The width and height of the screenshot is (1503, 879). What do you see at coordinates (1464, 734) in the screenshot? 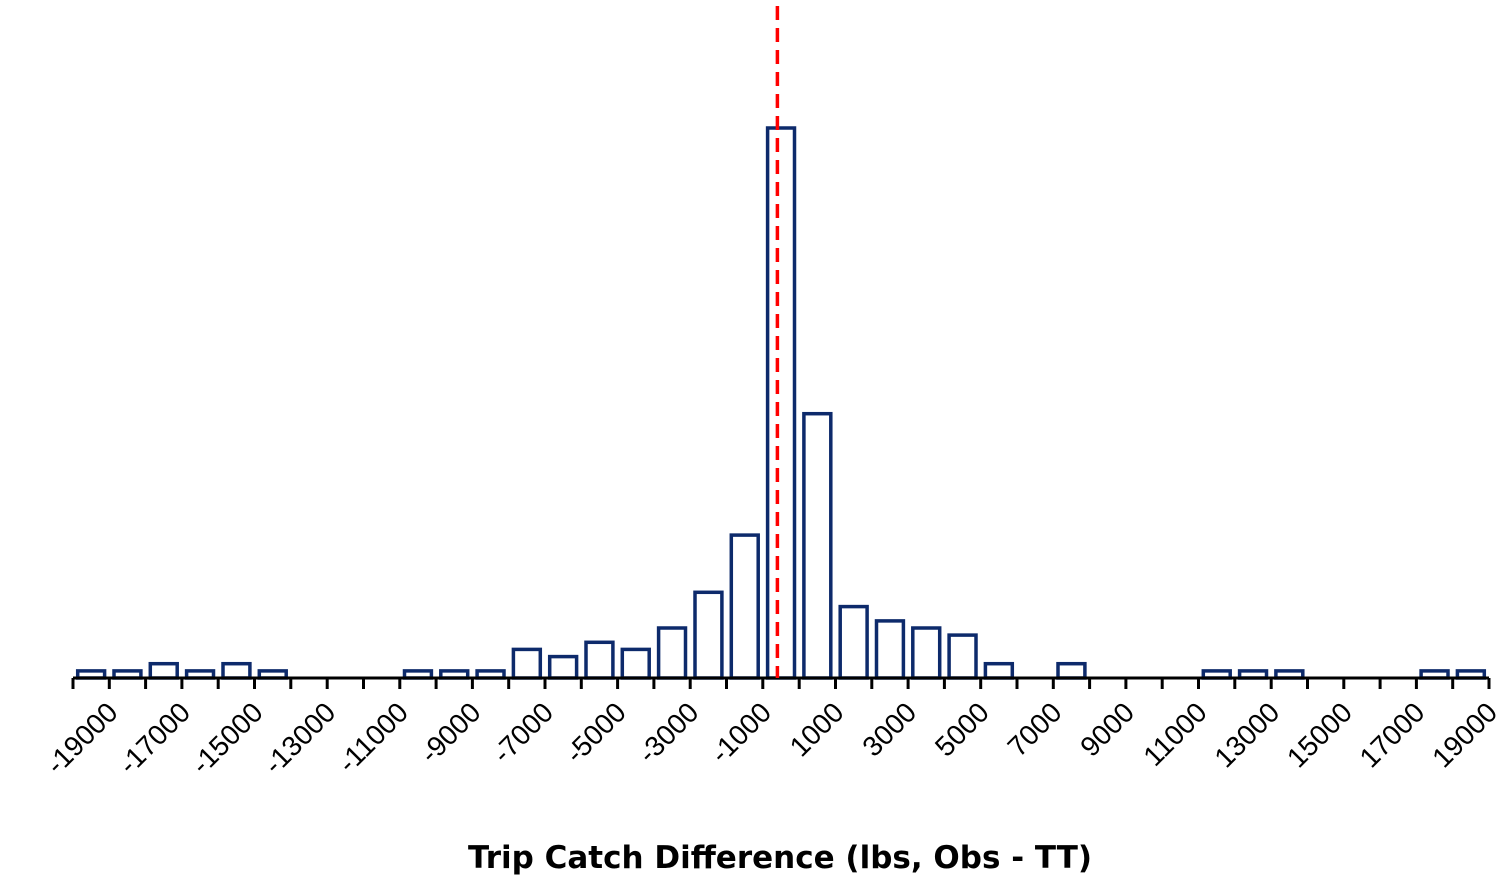
I see `x-tick-label: 19000` at bounding box center [1464, 734].